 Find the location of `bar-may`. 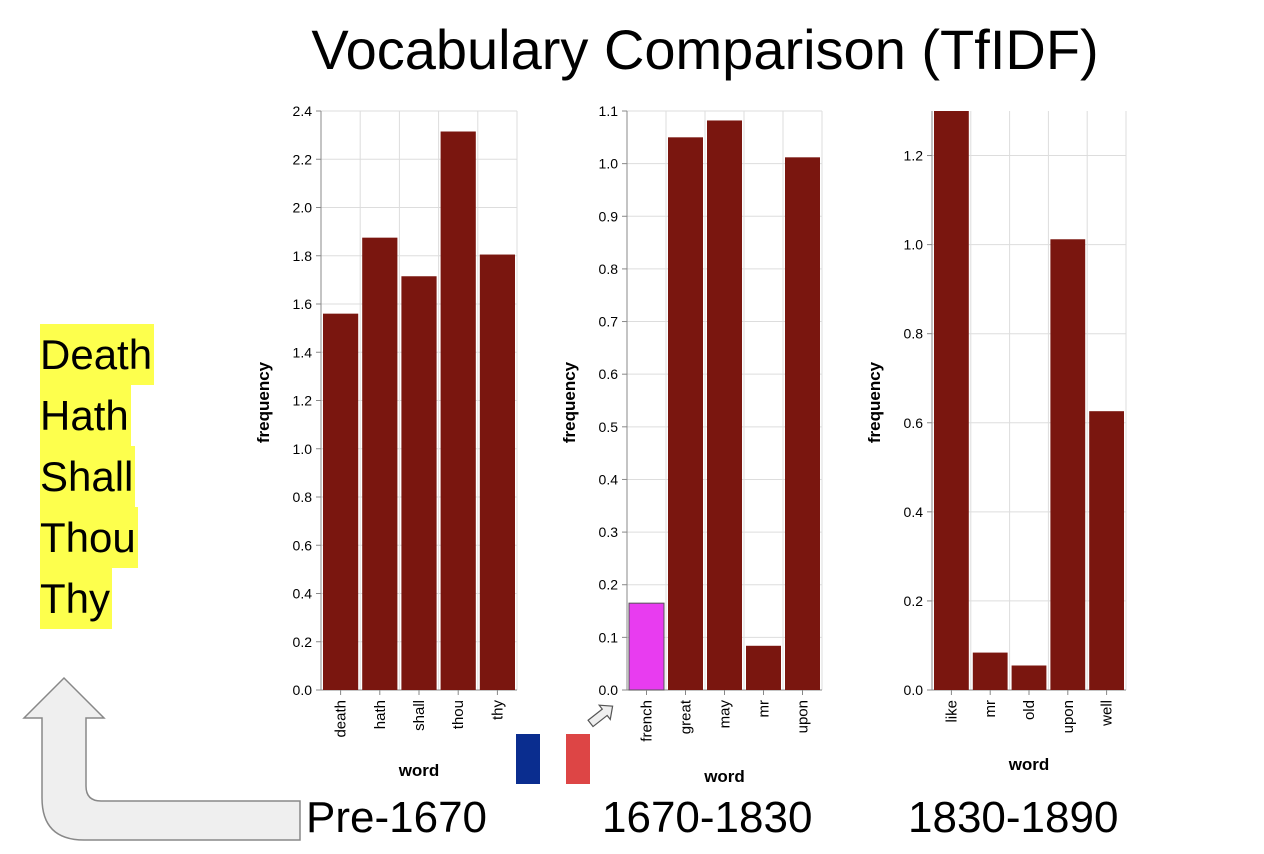

bar-may is located at coordinates (724, 405).